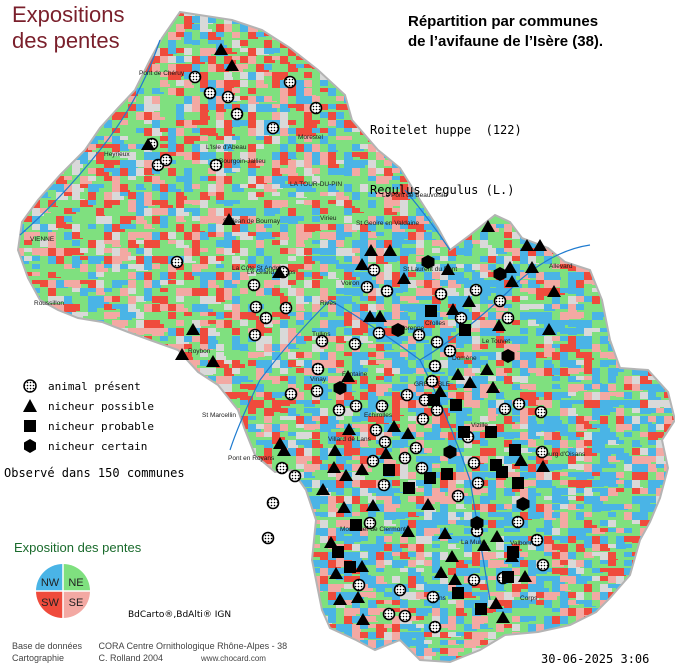 This screenshot has width=675, height=672. Describe the element at coordinates (446, 130) in the screenshot. I see `species-common-name: Roitelet huppe (122)` at that location.